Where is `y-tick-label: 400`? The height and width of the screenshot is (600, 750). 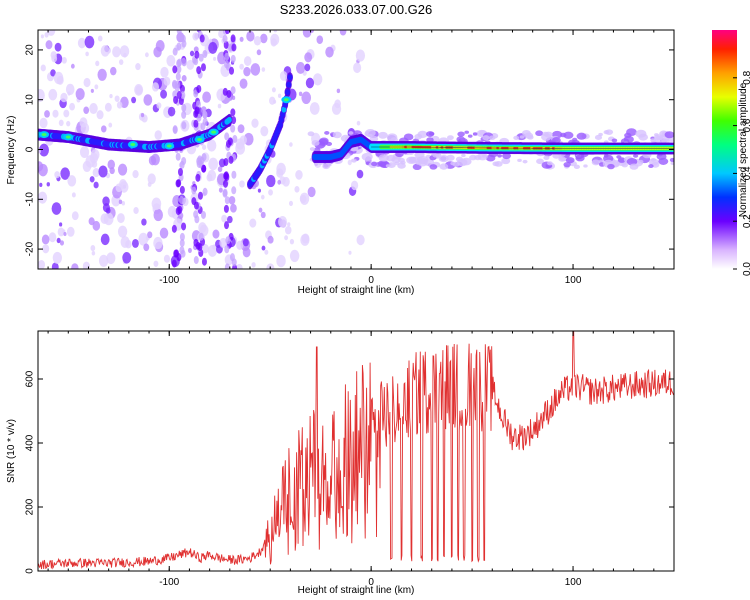
y-tick-label: 400 is located at coordinates (30, 442).